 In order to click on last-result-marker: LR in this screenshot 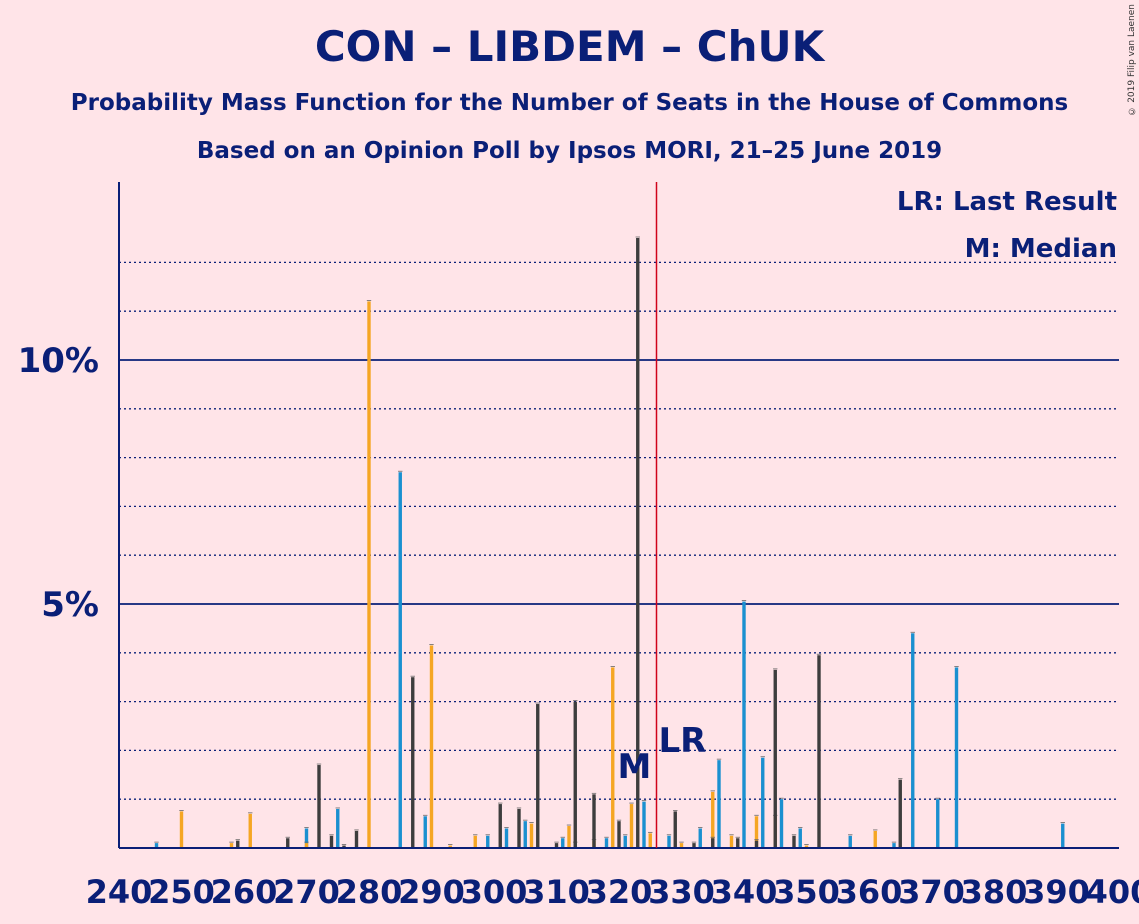, I will do `click(683, 741)`.